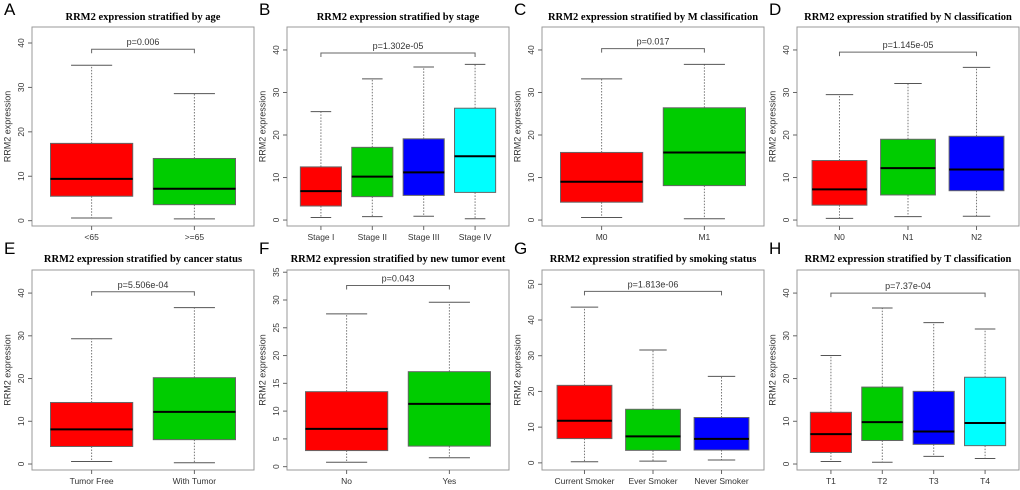 Image resolution: width=1020 pixels, height=490 pixels. I want to click on p-value-label: p=1.302e-05, so click(398, 46).